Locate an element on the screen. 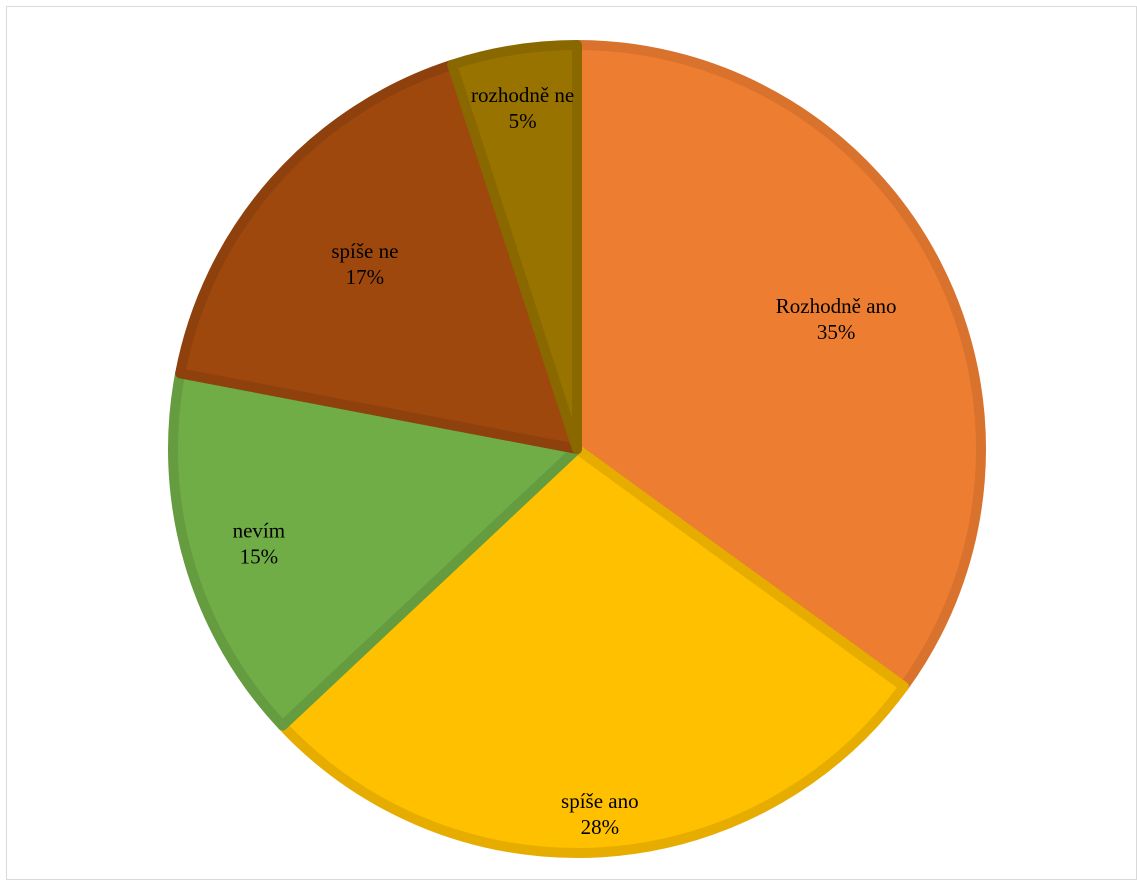 This screenshot has height=880, width=1137. slice-value-label: 15% is located at coordinates (259, 556).